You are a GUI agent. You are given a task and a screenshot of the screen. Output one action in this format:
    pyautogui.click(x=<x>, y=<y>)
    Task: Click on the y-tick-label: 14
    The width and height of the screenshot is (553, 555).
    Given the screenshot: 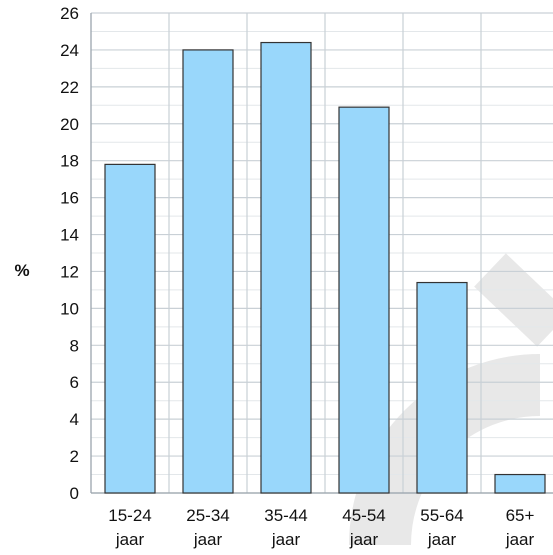 What is the action you would take?
    pyautogui.click(x=69, y=235)
    